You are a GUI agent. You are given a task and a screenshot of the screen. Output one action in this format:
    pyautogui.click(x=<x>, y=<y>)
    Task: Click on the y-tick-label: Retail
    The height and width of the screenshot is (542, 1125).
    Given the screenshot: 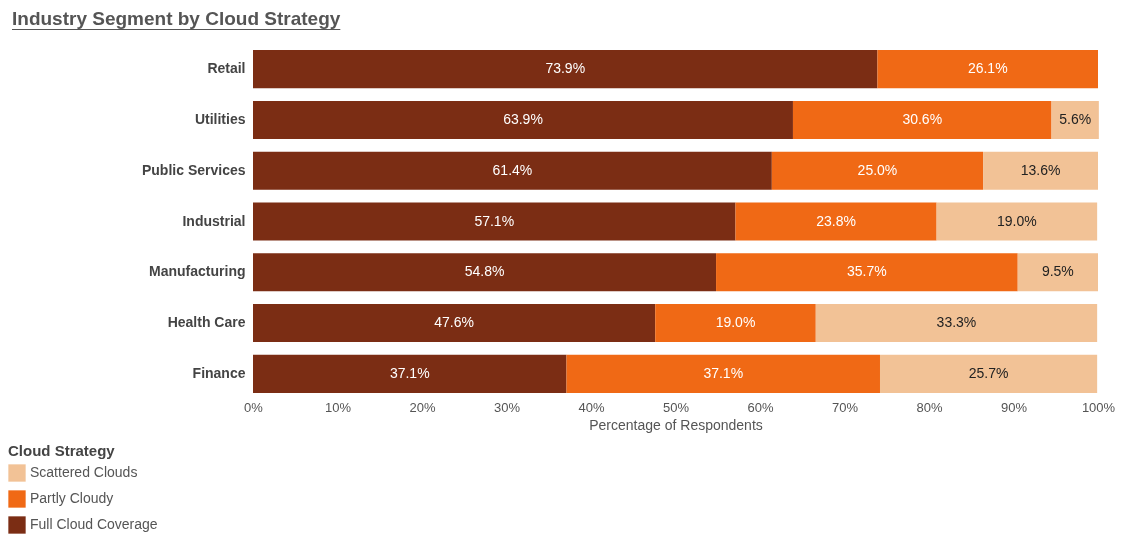 What is the action you would take?
    pyautogui.click(x=226, y=68)
    